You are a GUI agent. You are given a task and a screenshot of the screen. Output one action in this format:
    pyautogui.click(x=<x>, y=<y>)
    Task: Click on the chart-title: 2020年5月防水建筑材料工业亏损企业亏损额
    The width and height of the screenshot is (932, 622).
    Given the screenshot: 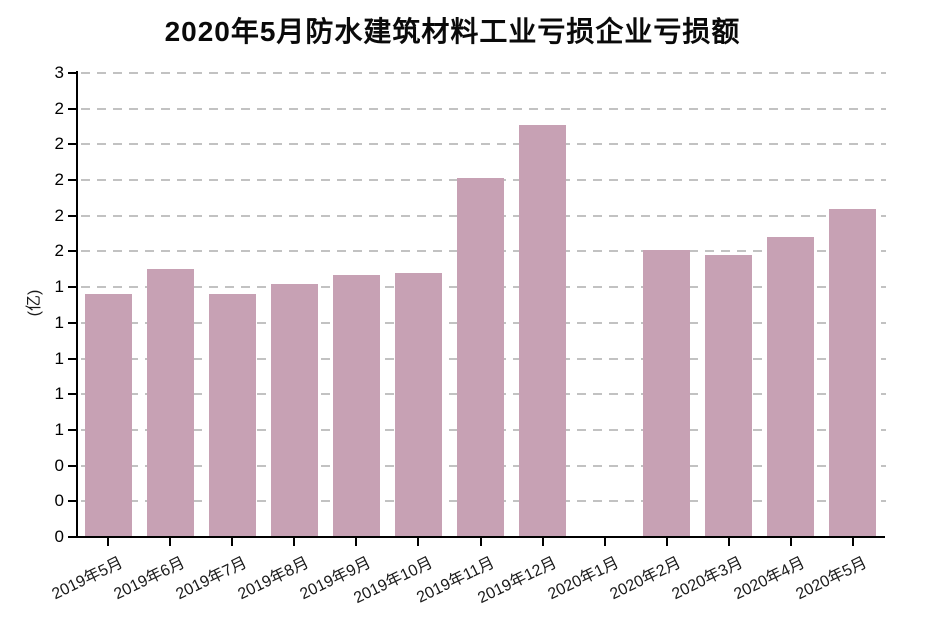 What is the action you would take?
    pyautogui.click(x=452, y=31)
    